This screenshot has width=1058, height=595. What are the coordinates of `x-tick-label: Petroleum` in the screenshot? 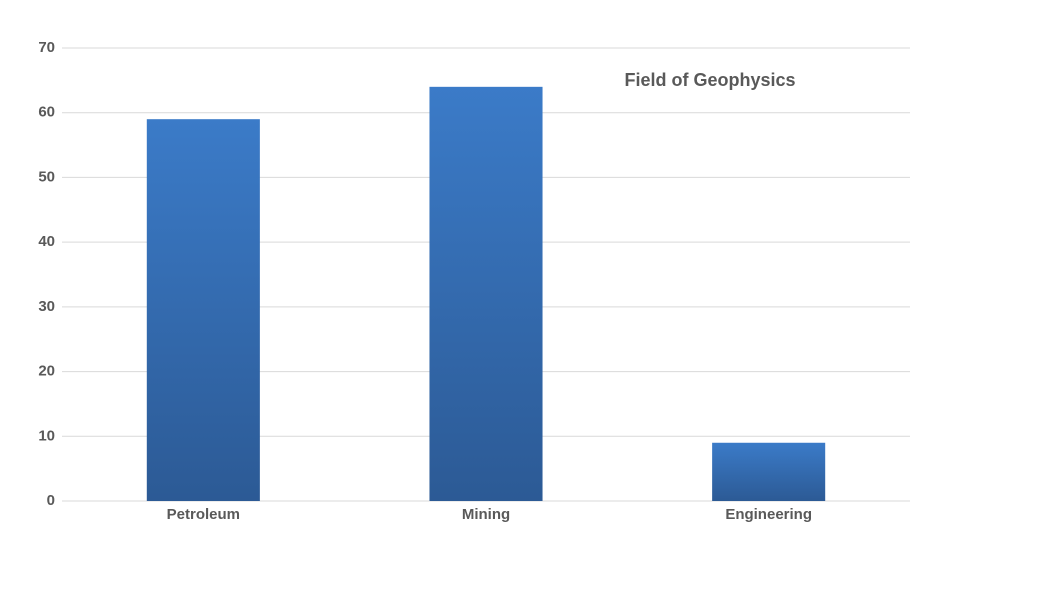 It's located at (203, 514).